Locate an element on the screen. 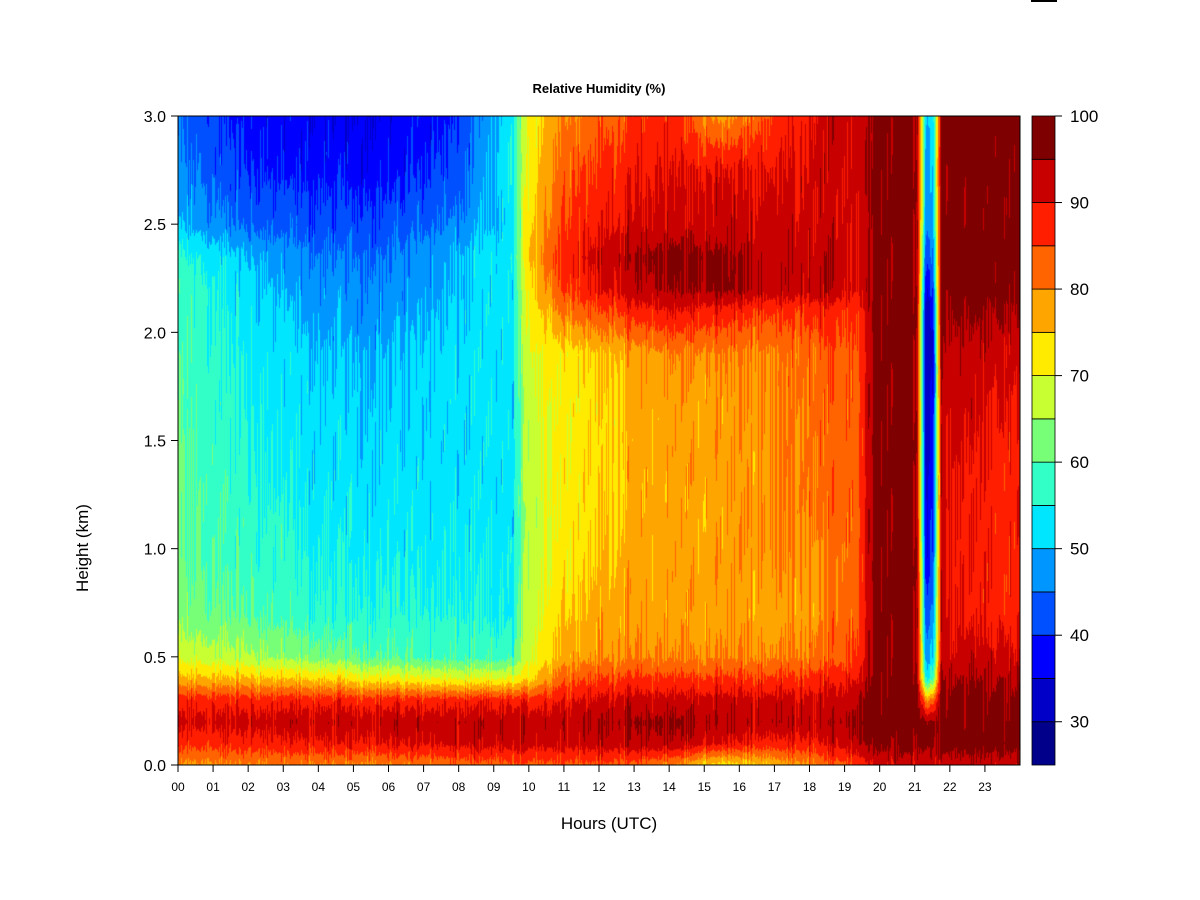 The width and height of the screenshot is (1200, 900). x-tick-label: 18 is located at coordinates (810, 787).